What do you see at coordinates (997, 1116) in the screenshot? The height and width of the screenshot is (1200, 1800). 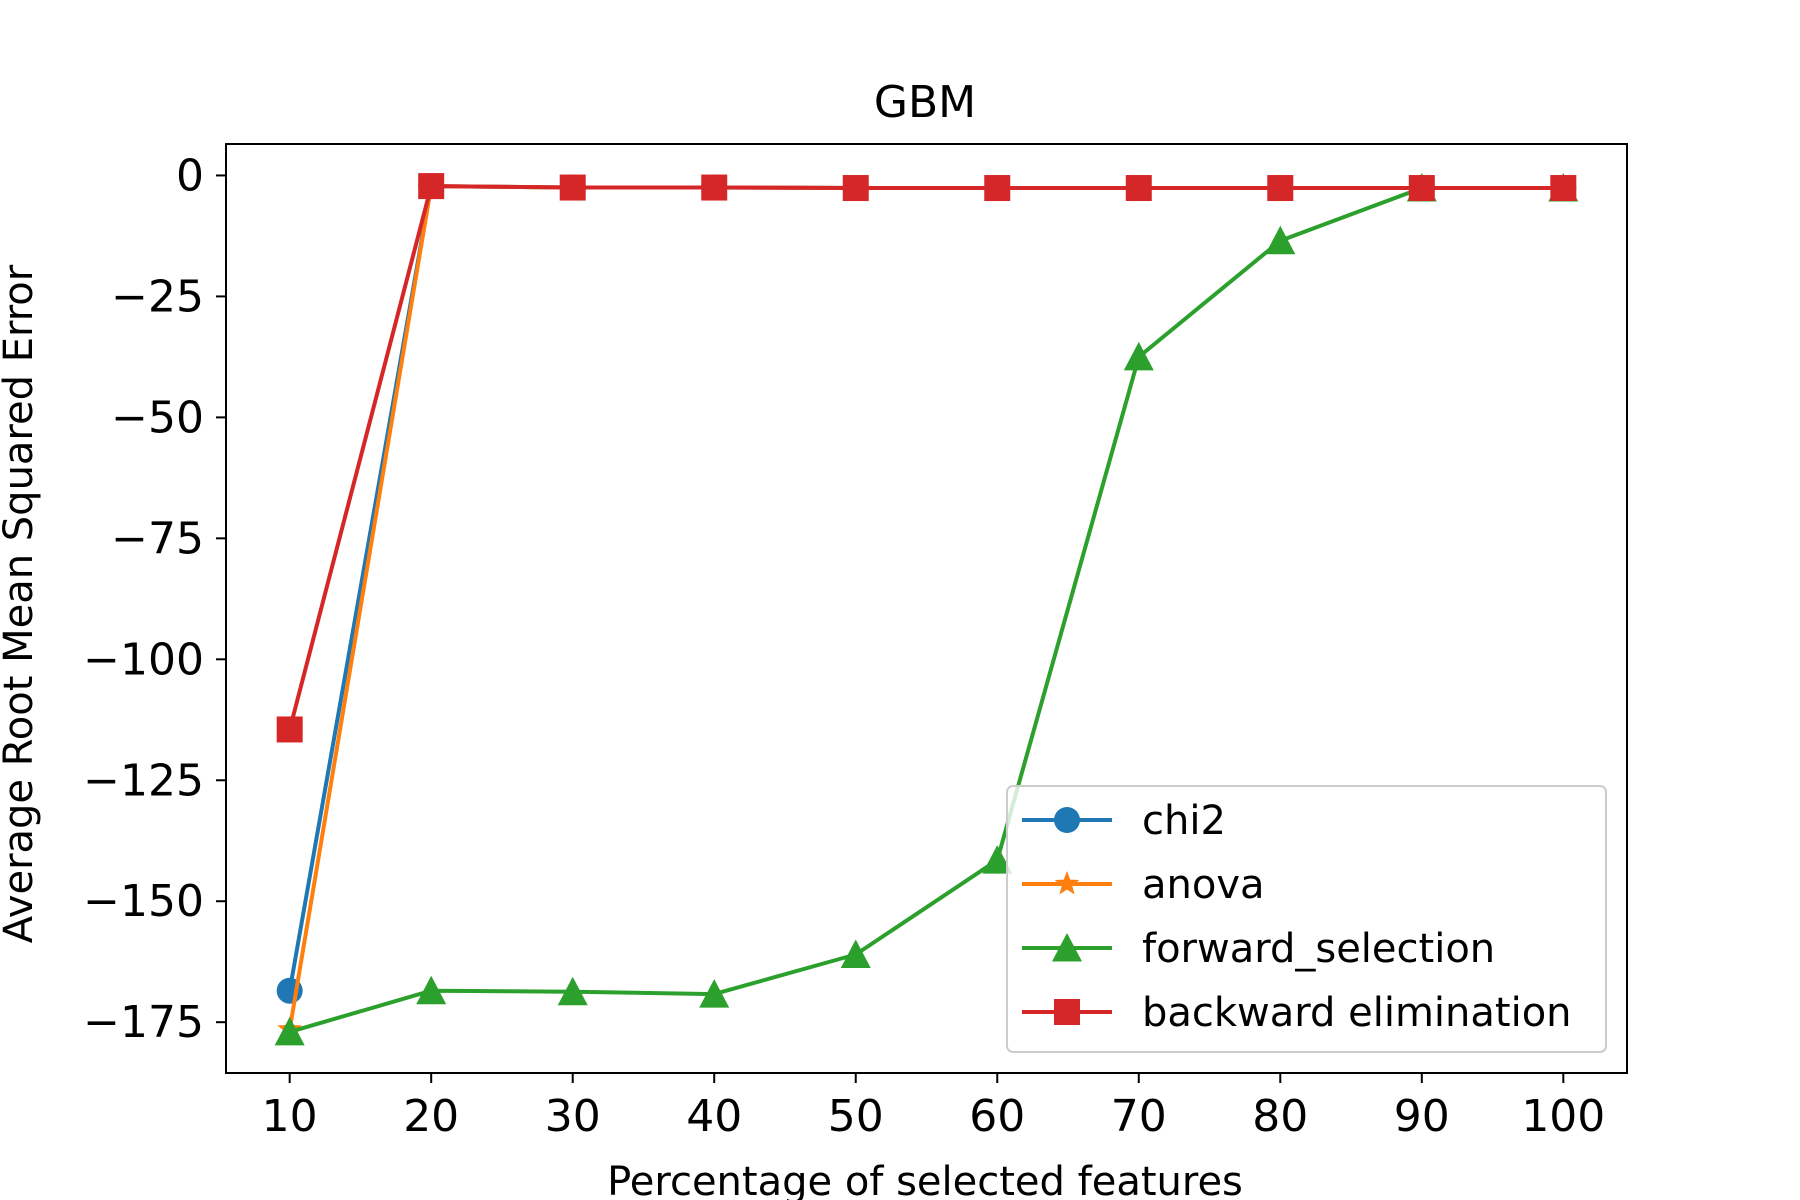 I see `x-tick-label: 60` at bounding box center [997, 1116].